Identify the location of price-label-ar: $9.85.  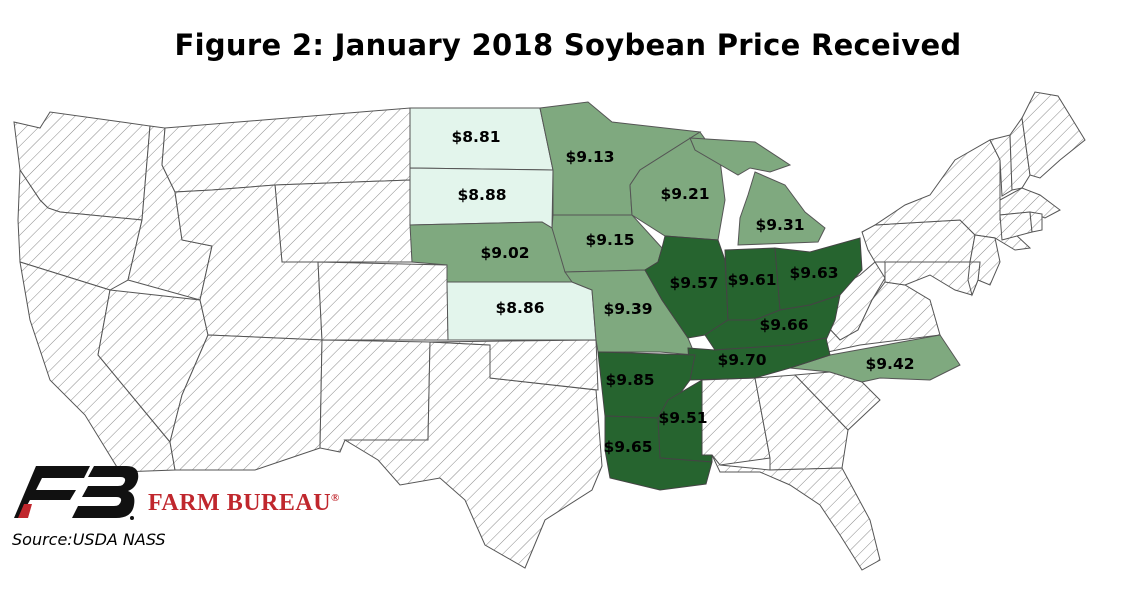
(629, 380).